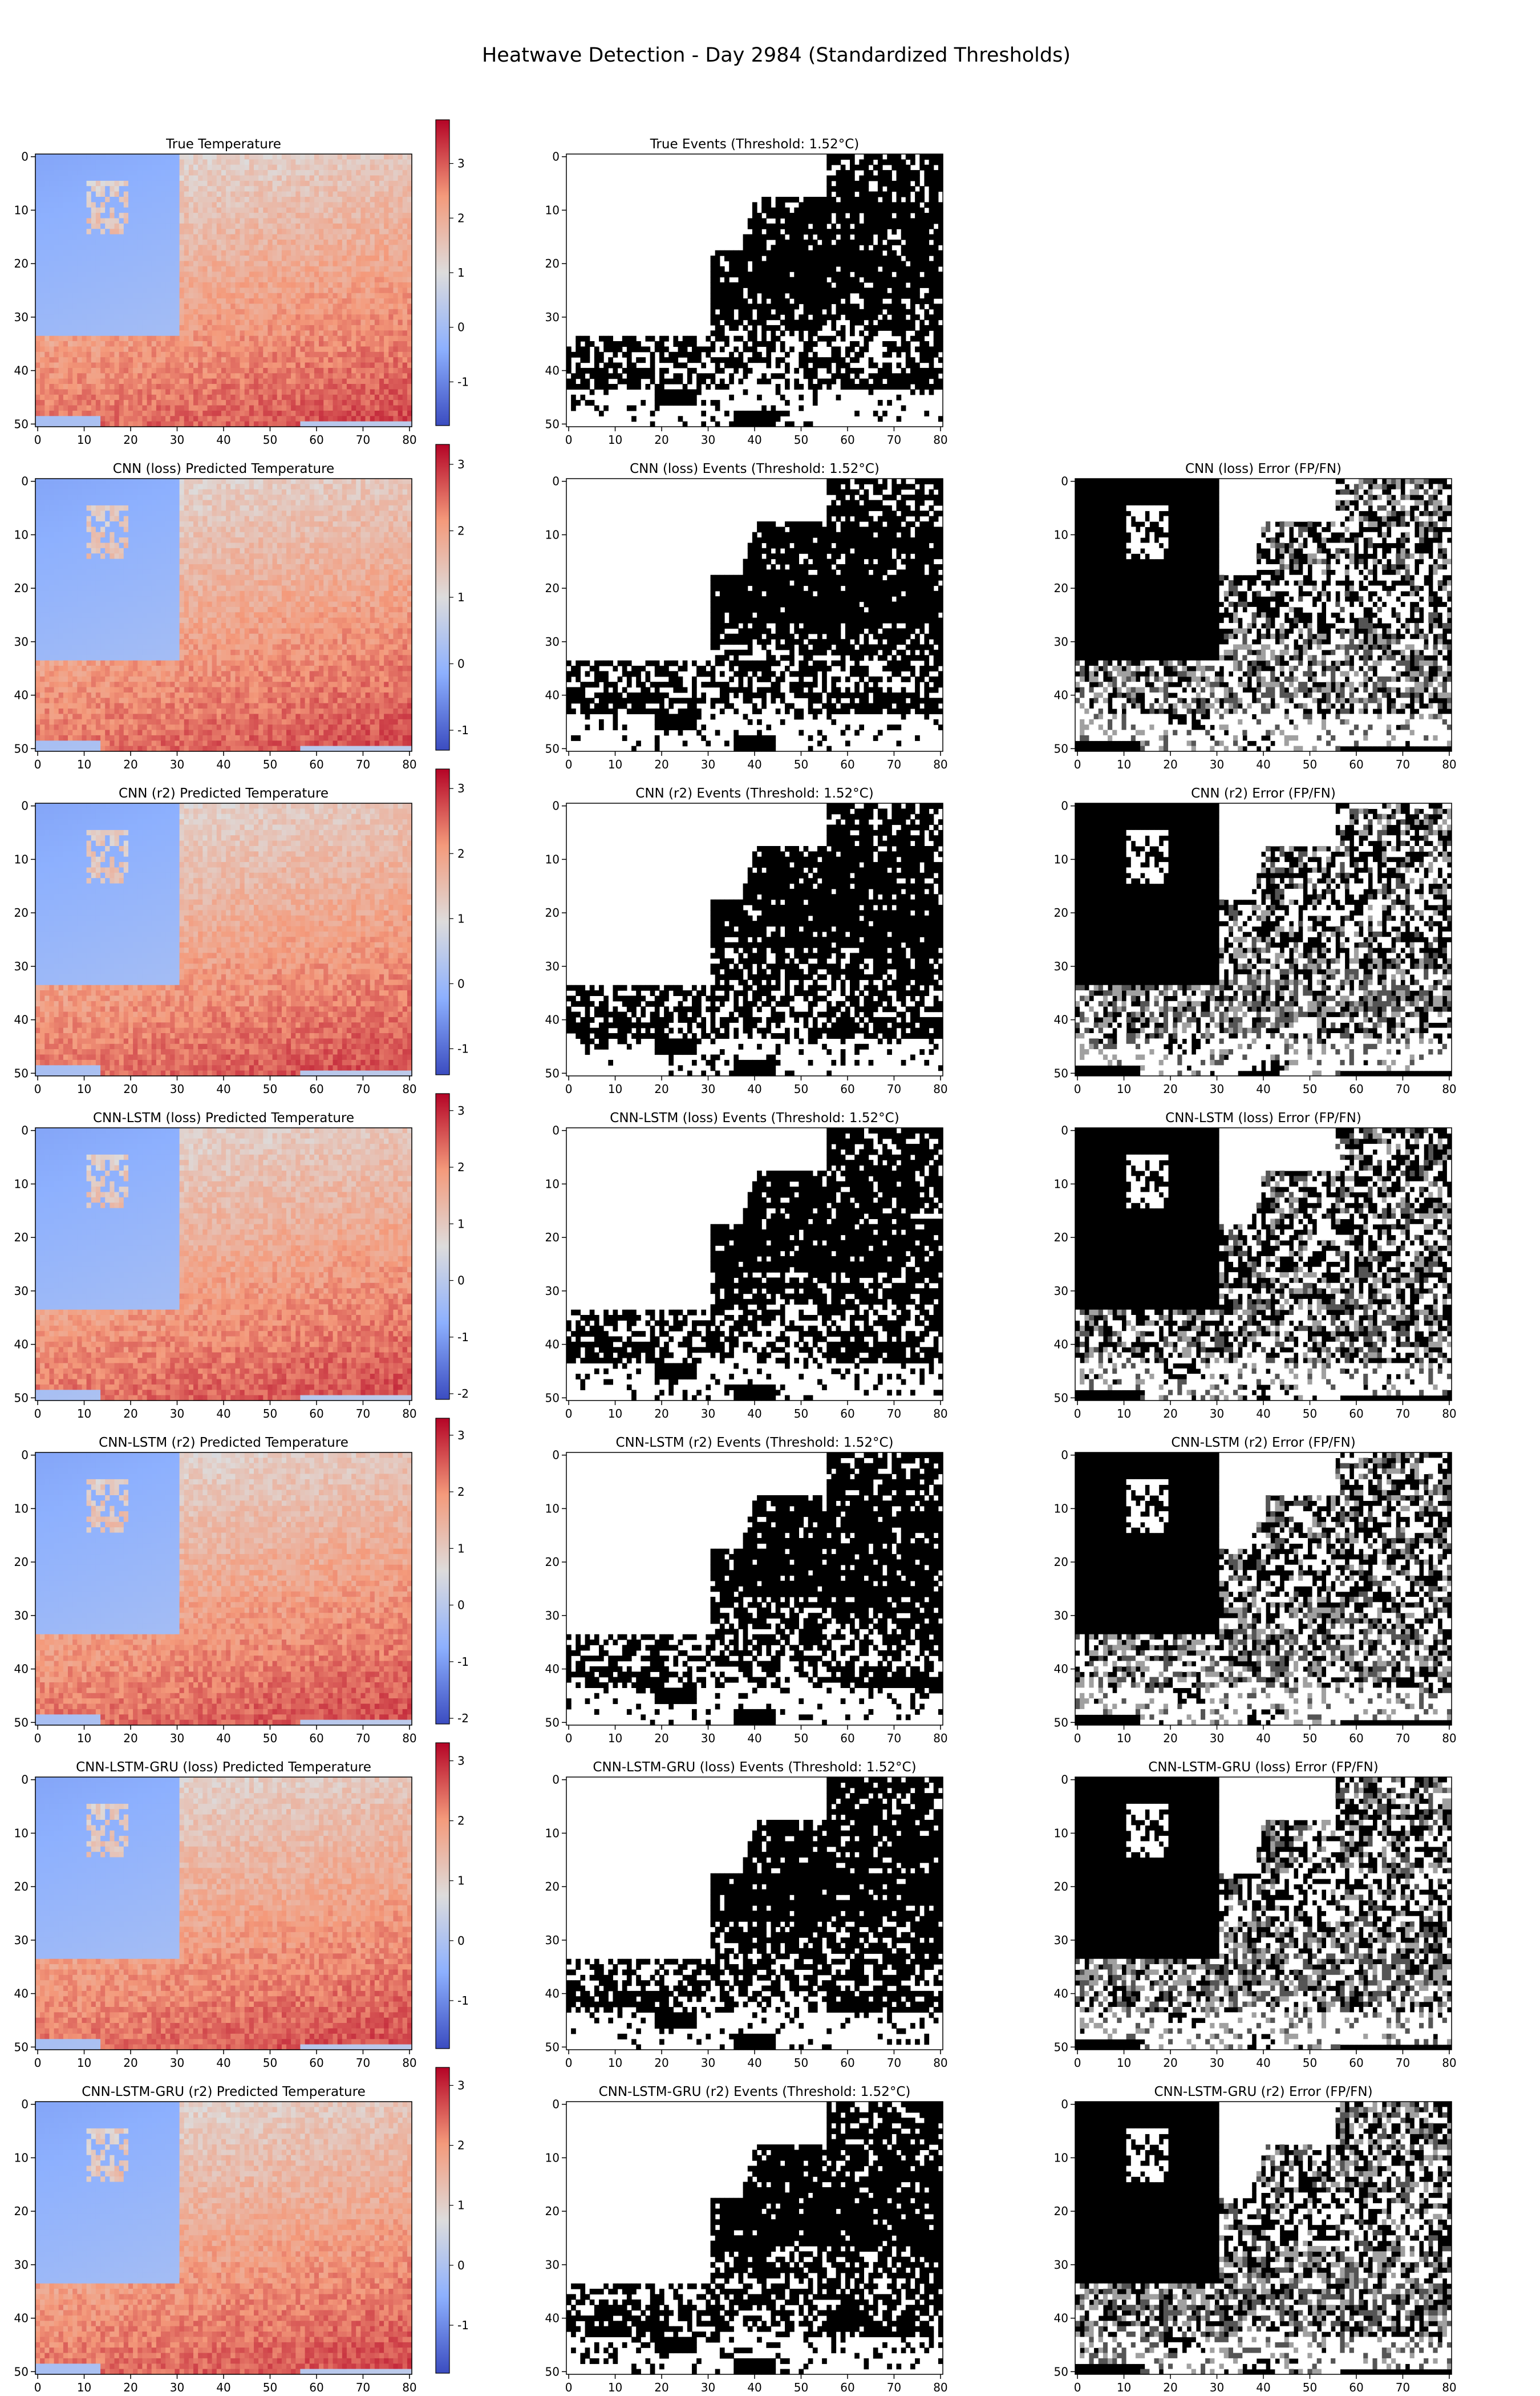 The image size is (1540, 2396). What do you see at coordinates (1264, 469) in the screenshot?
I see `panel-title: CNN (loss) Error (FP/FN)` at bounding box center [1264, 469].